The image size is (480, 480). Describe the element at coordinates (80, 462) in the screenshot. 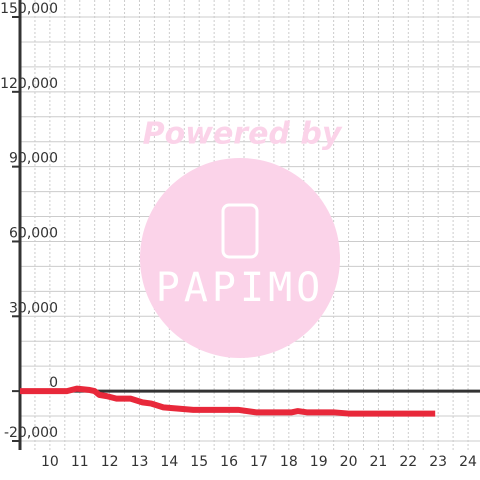

I see `x-tick-label: 11` at that location.